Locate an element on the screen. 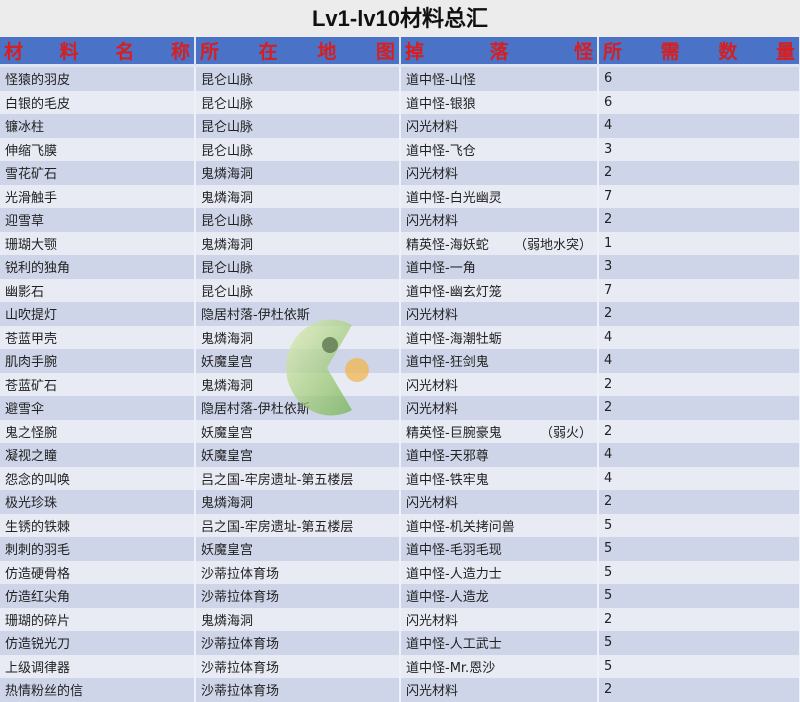 The image size is (800, 702). quantity-cell-text: 6 is located at coordinates (608, 79).